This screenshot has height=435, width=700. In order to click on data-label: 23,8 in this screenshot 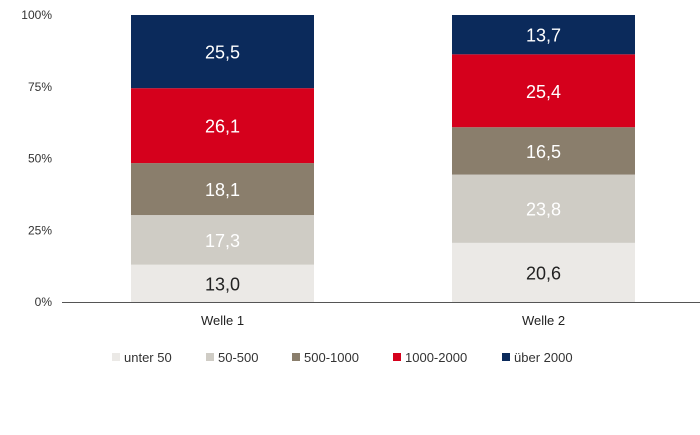, I will do `click(543, 210)`.